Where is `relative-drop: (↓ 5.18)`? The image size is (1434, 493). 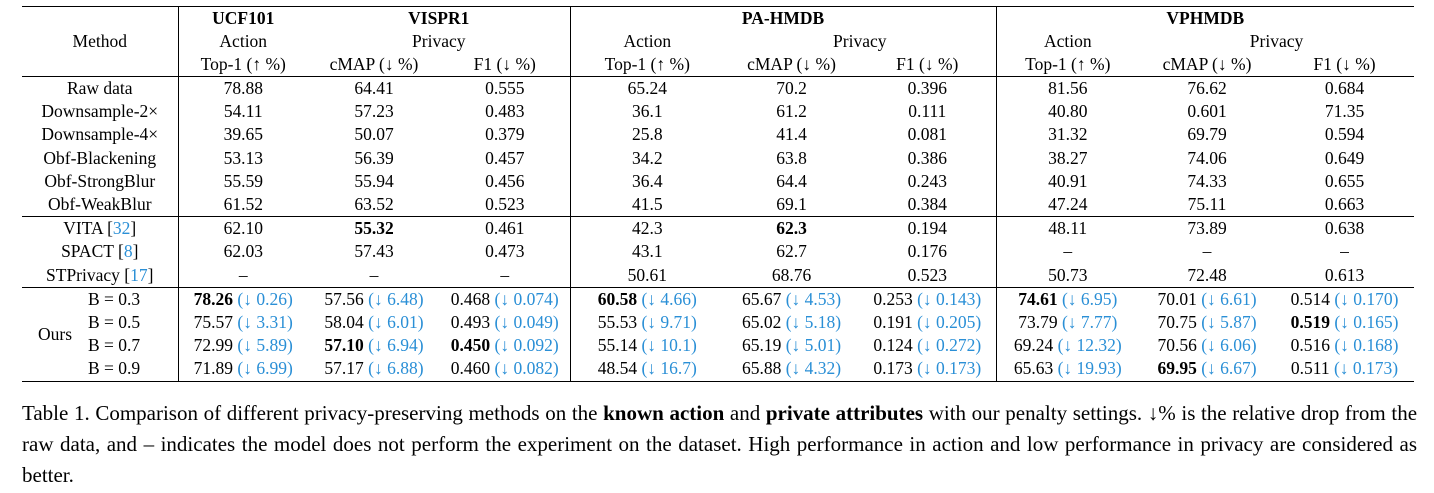
relative-drop: (↓ 5.18) is located at coordinates (813, 322).